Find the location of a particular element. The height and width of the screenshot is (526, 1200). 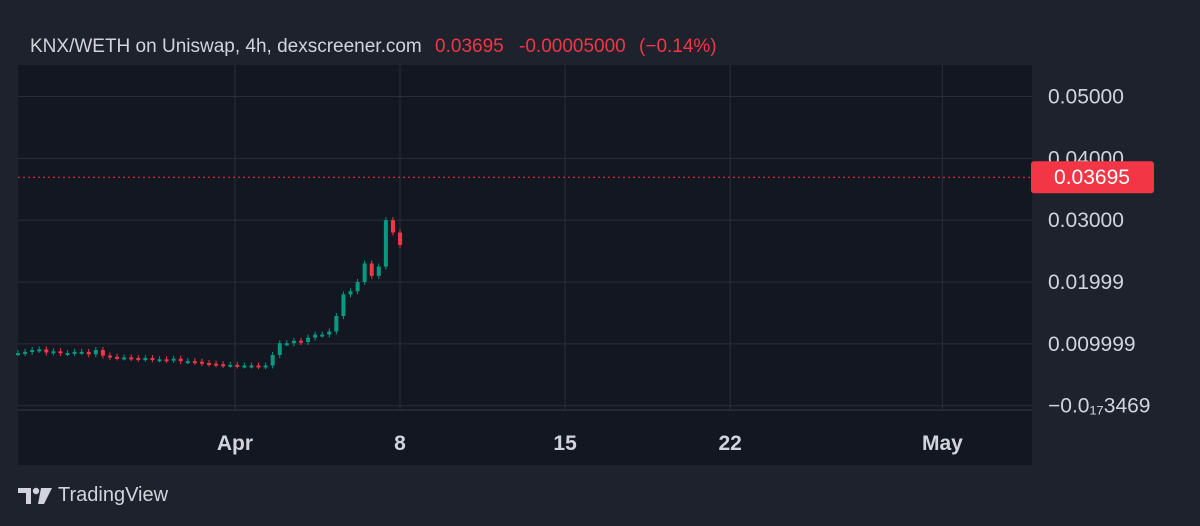

footer: TradingView is located at coordinates (93, 495).